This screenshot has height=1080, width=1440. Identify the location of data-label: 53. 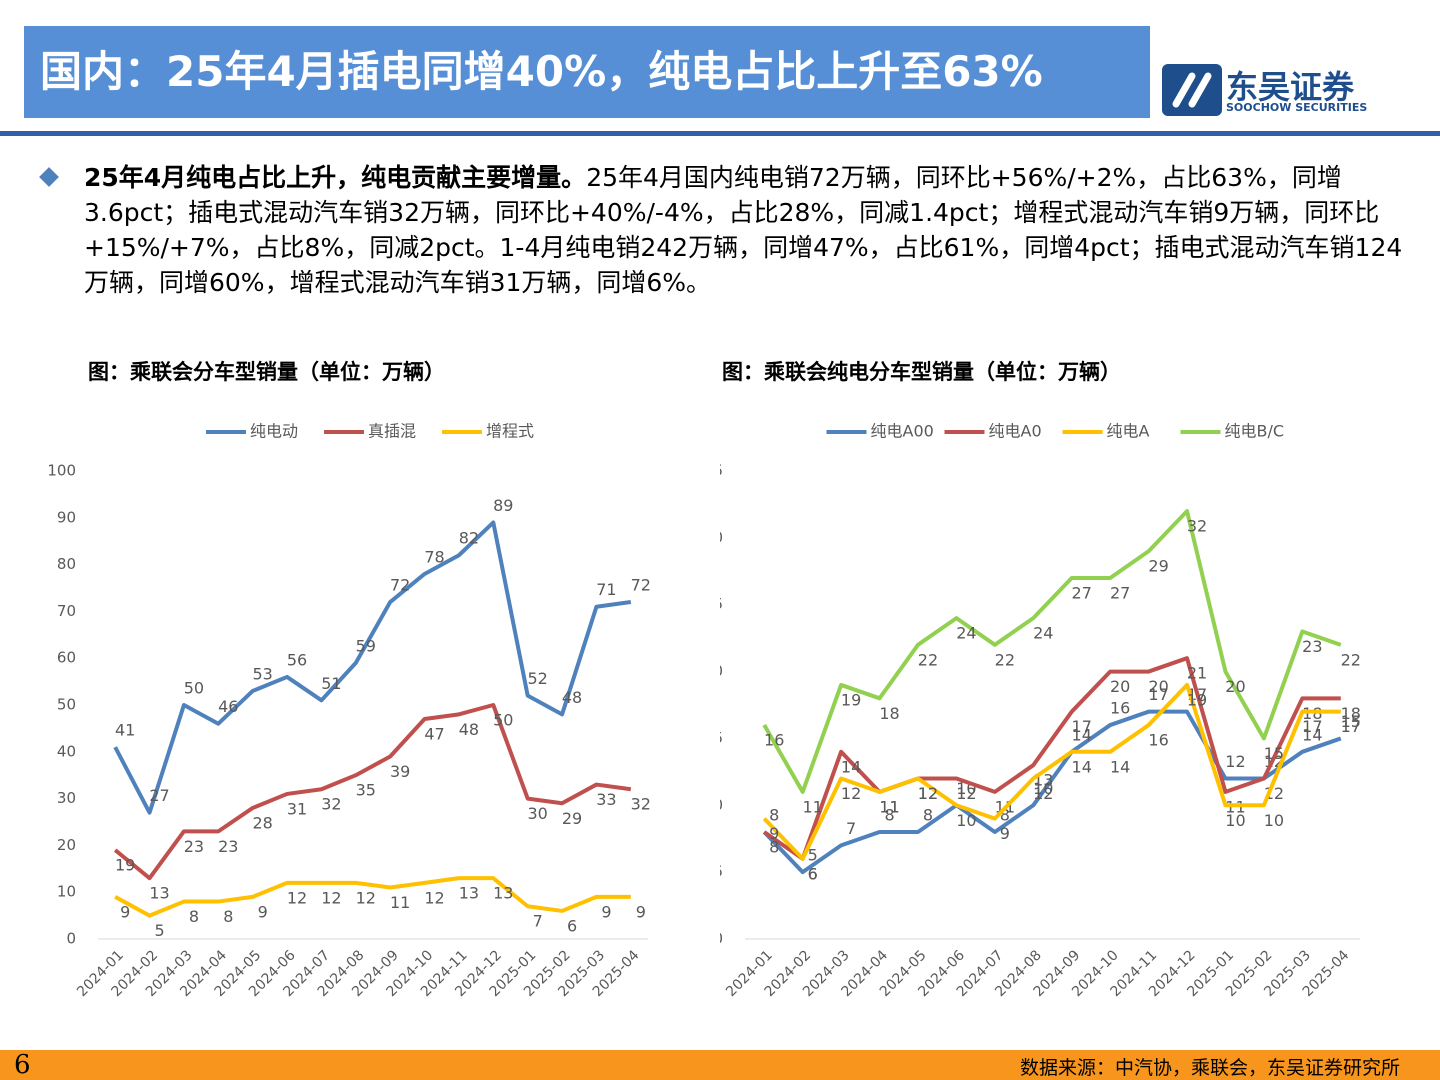
(263, 673).